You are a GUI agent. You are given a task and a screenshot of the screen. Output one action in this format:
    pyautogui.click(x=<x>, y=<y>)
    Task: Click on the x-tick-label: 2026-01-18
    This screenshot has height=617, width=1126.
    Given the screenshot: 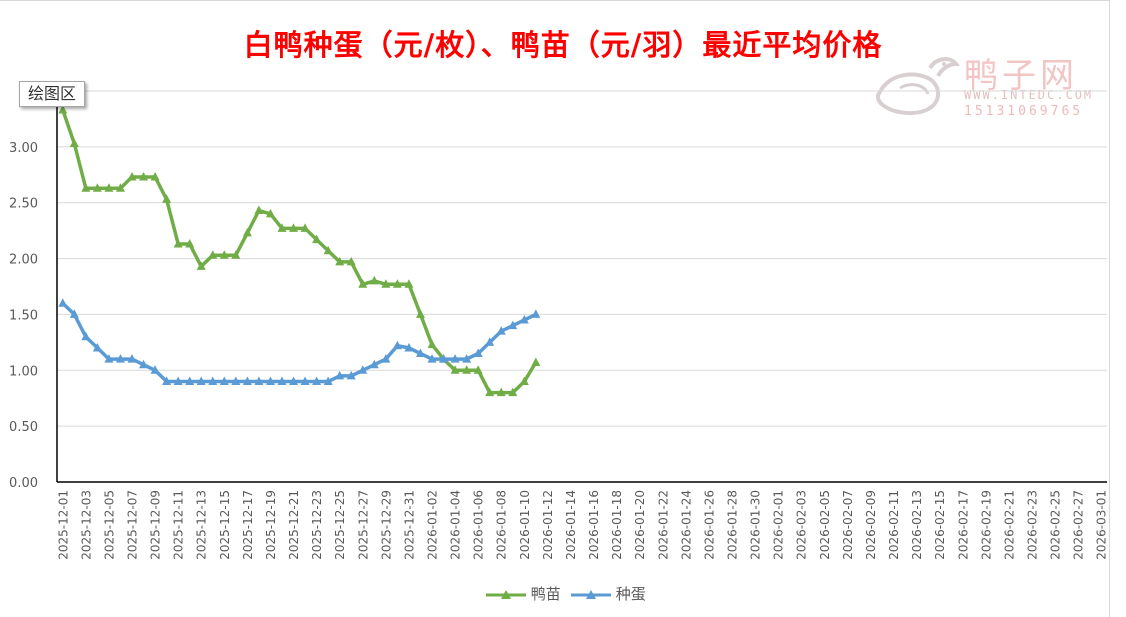 What is the action you would take?
    pyautogui.click(x=617, y=525)
    